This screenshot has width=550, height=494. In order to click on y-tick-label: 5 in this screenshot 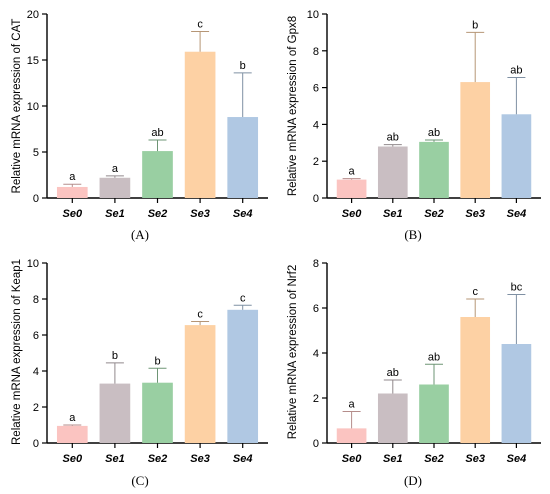, I will do `click(36, 153)`.